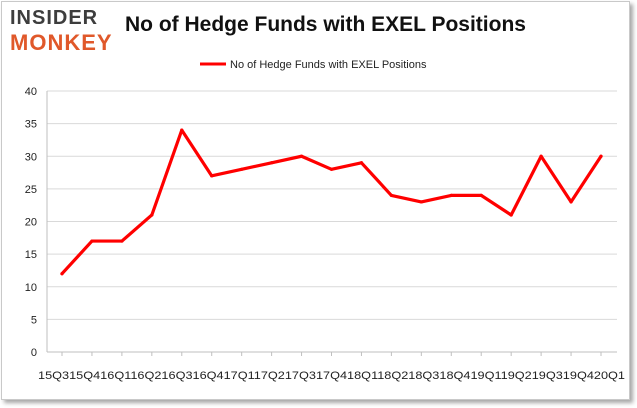 This screenshot has width=637, height=408. I want to click on y-tick-label: 5, so click(34, 320).